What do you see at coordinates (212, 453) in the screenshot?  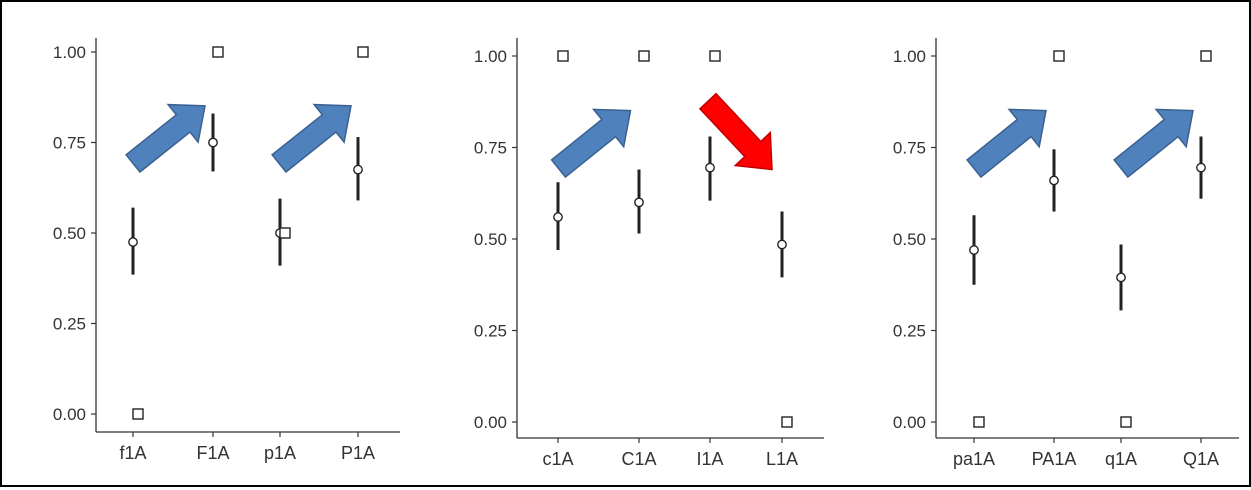 I see `x-tick-label: F1A` at bounding box center [212, 453].